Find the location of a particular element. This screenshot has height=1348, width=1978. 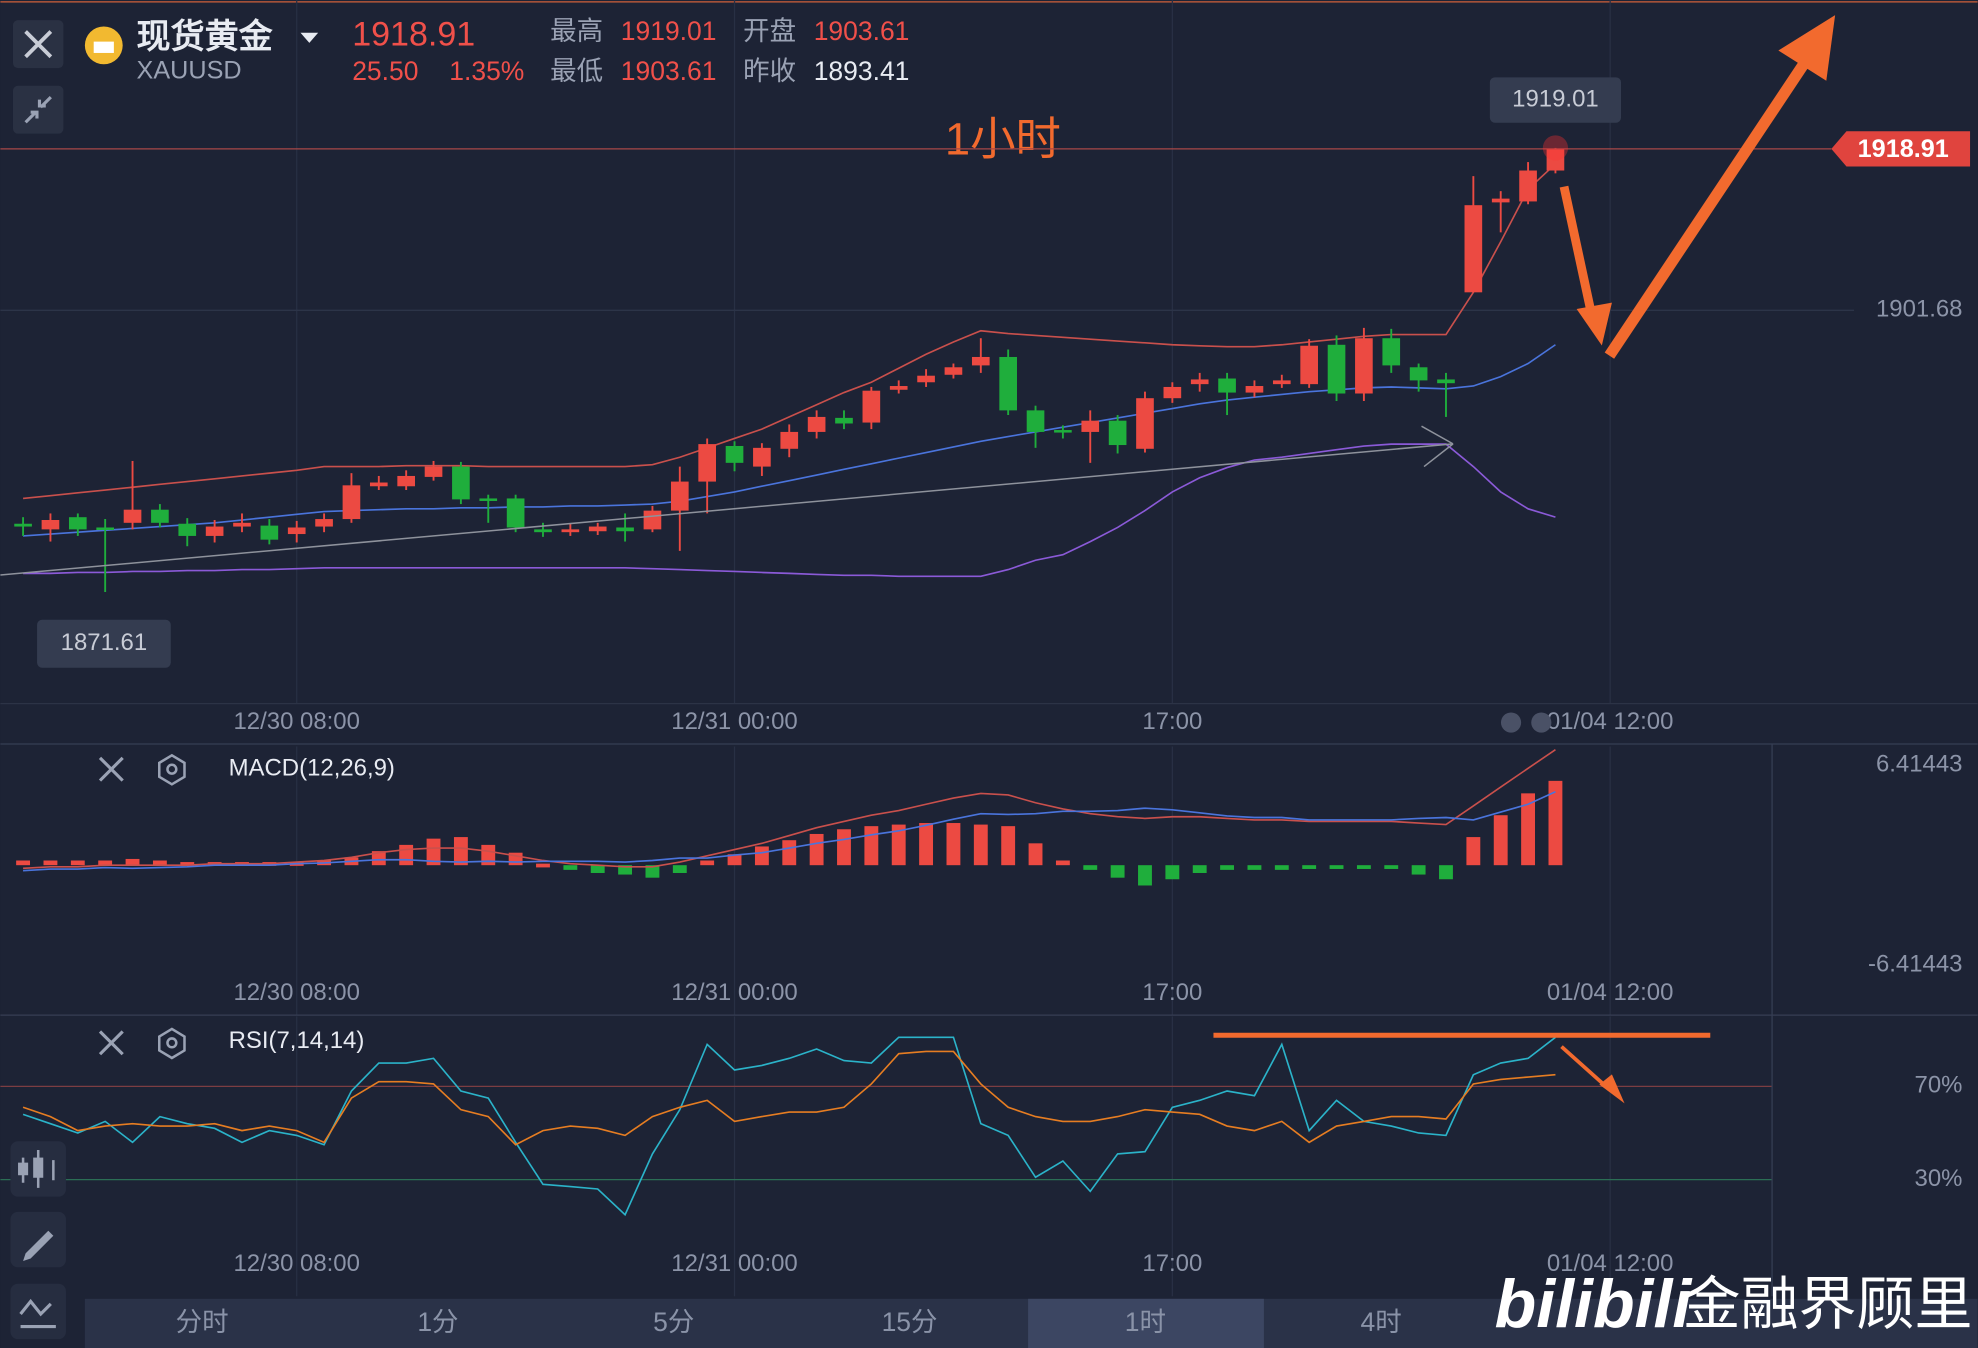

stat-value: 1919.01 is located at coordinates (669, 31).